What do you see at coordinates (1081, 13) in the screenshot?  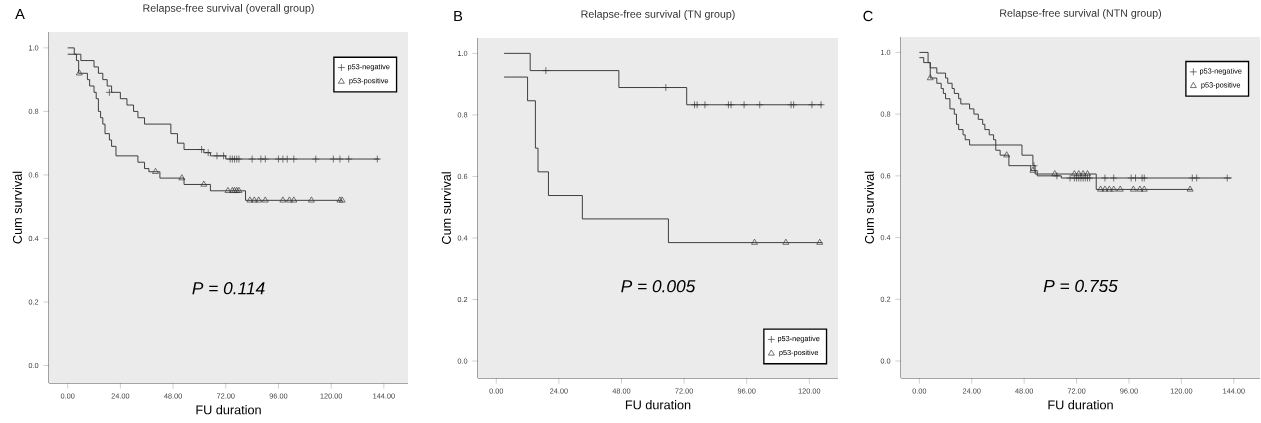 I see `chart-title: Relapse-free survival (NTN group)` at bounding box center [1081, 13].